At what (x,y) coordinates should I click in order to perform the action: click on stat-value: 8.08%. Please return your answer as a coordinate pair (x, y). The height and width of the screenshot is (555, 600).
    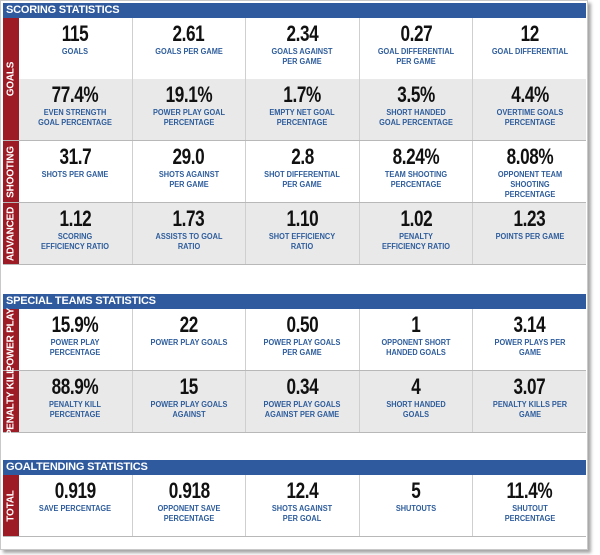
    Looking at the image, I should click on (530, 156).